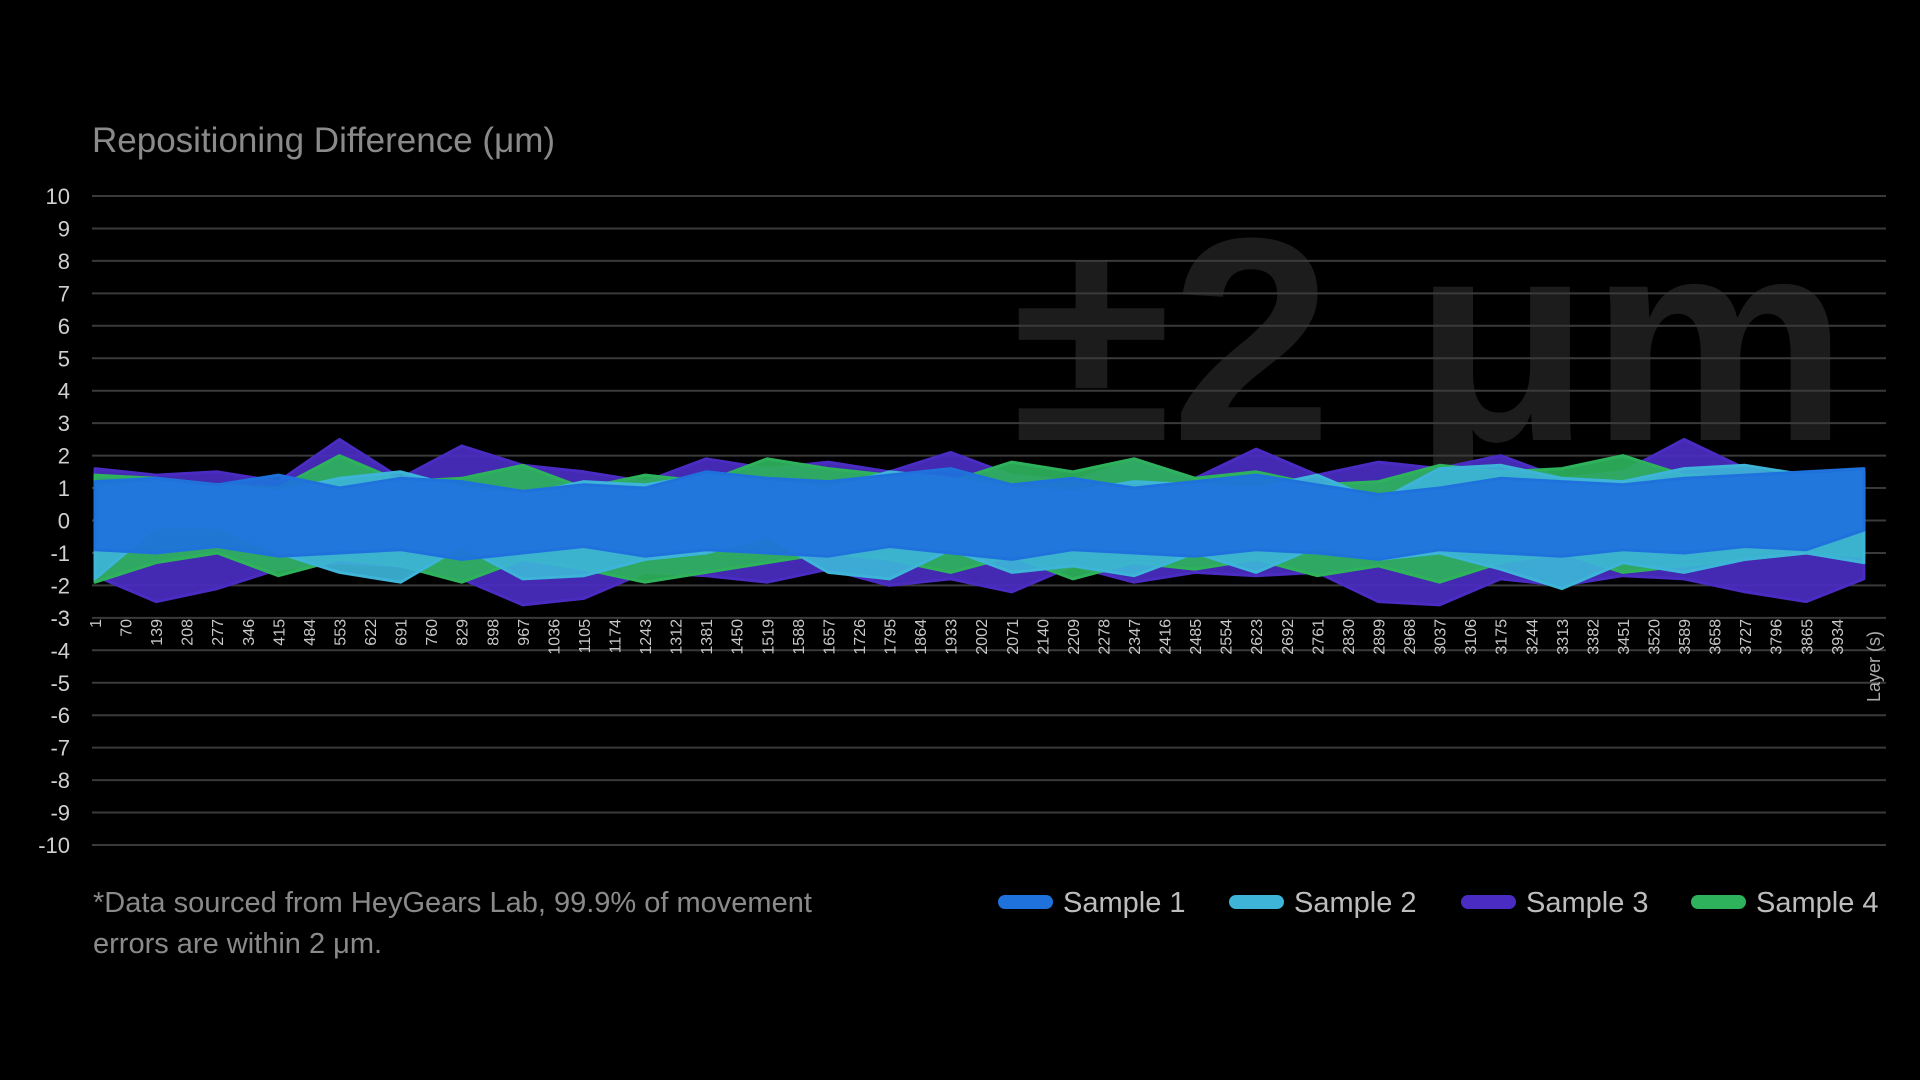 This screenshot has height=1080, width=1920. Describe the element at coordinates (249, 632) in the screenshot. I see `x-tick-label: 346` at that location.